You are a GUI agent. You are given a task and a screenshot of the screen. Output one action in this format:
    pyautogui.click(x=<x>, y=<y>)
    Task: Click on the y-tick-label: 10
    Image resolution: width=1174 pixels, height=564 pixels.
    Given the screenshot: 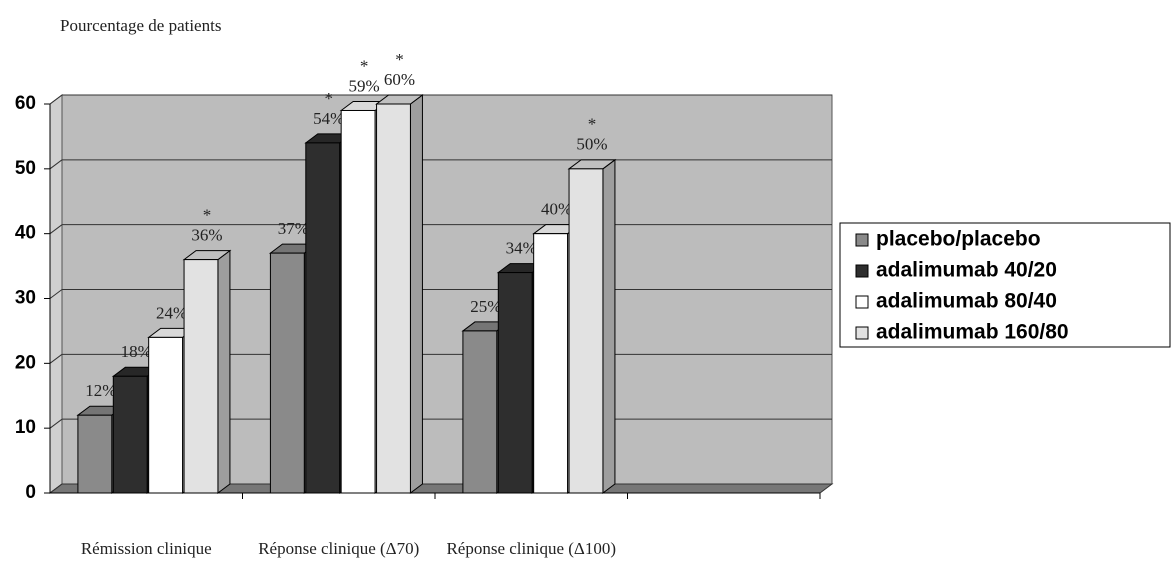 What is the action you would take?
    pyautogui.click(x=25, y=427)
    